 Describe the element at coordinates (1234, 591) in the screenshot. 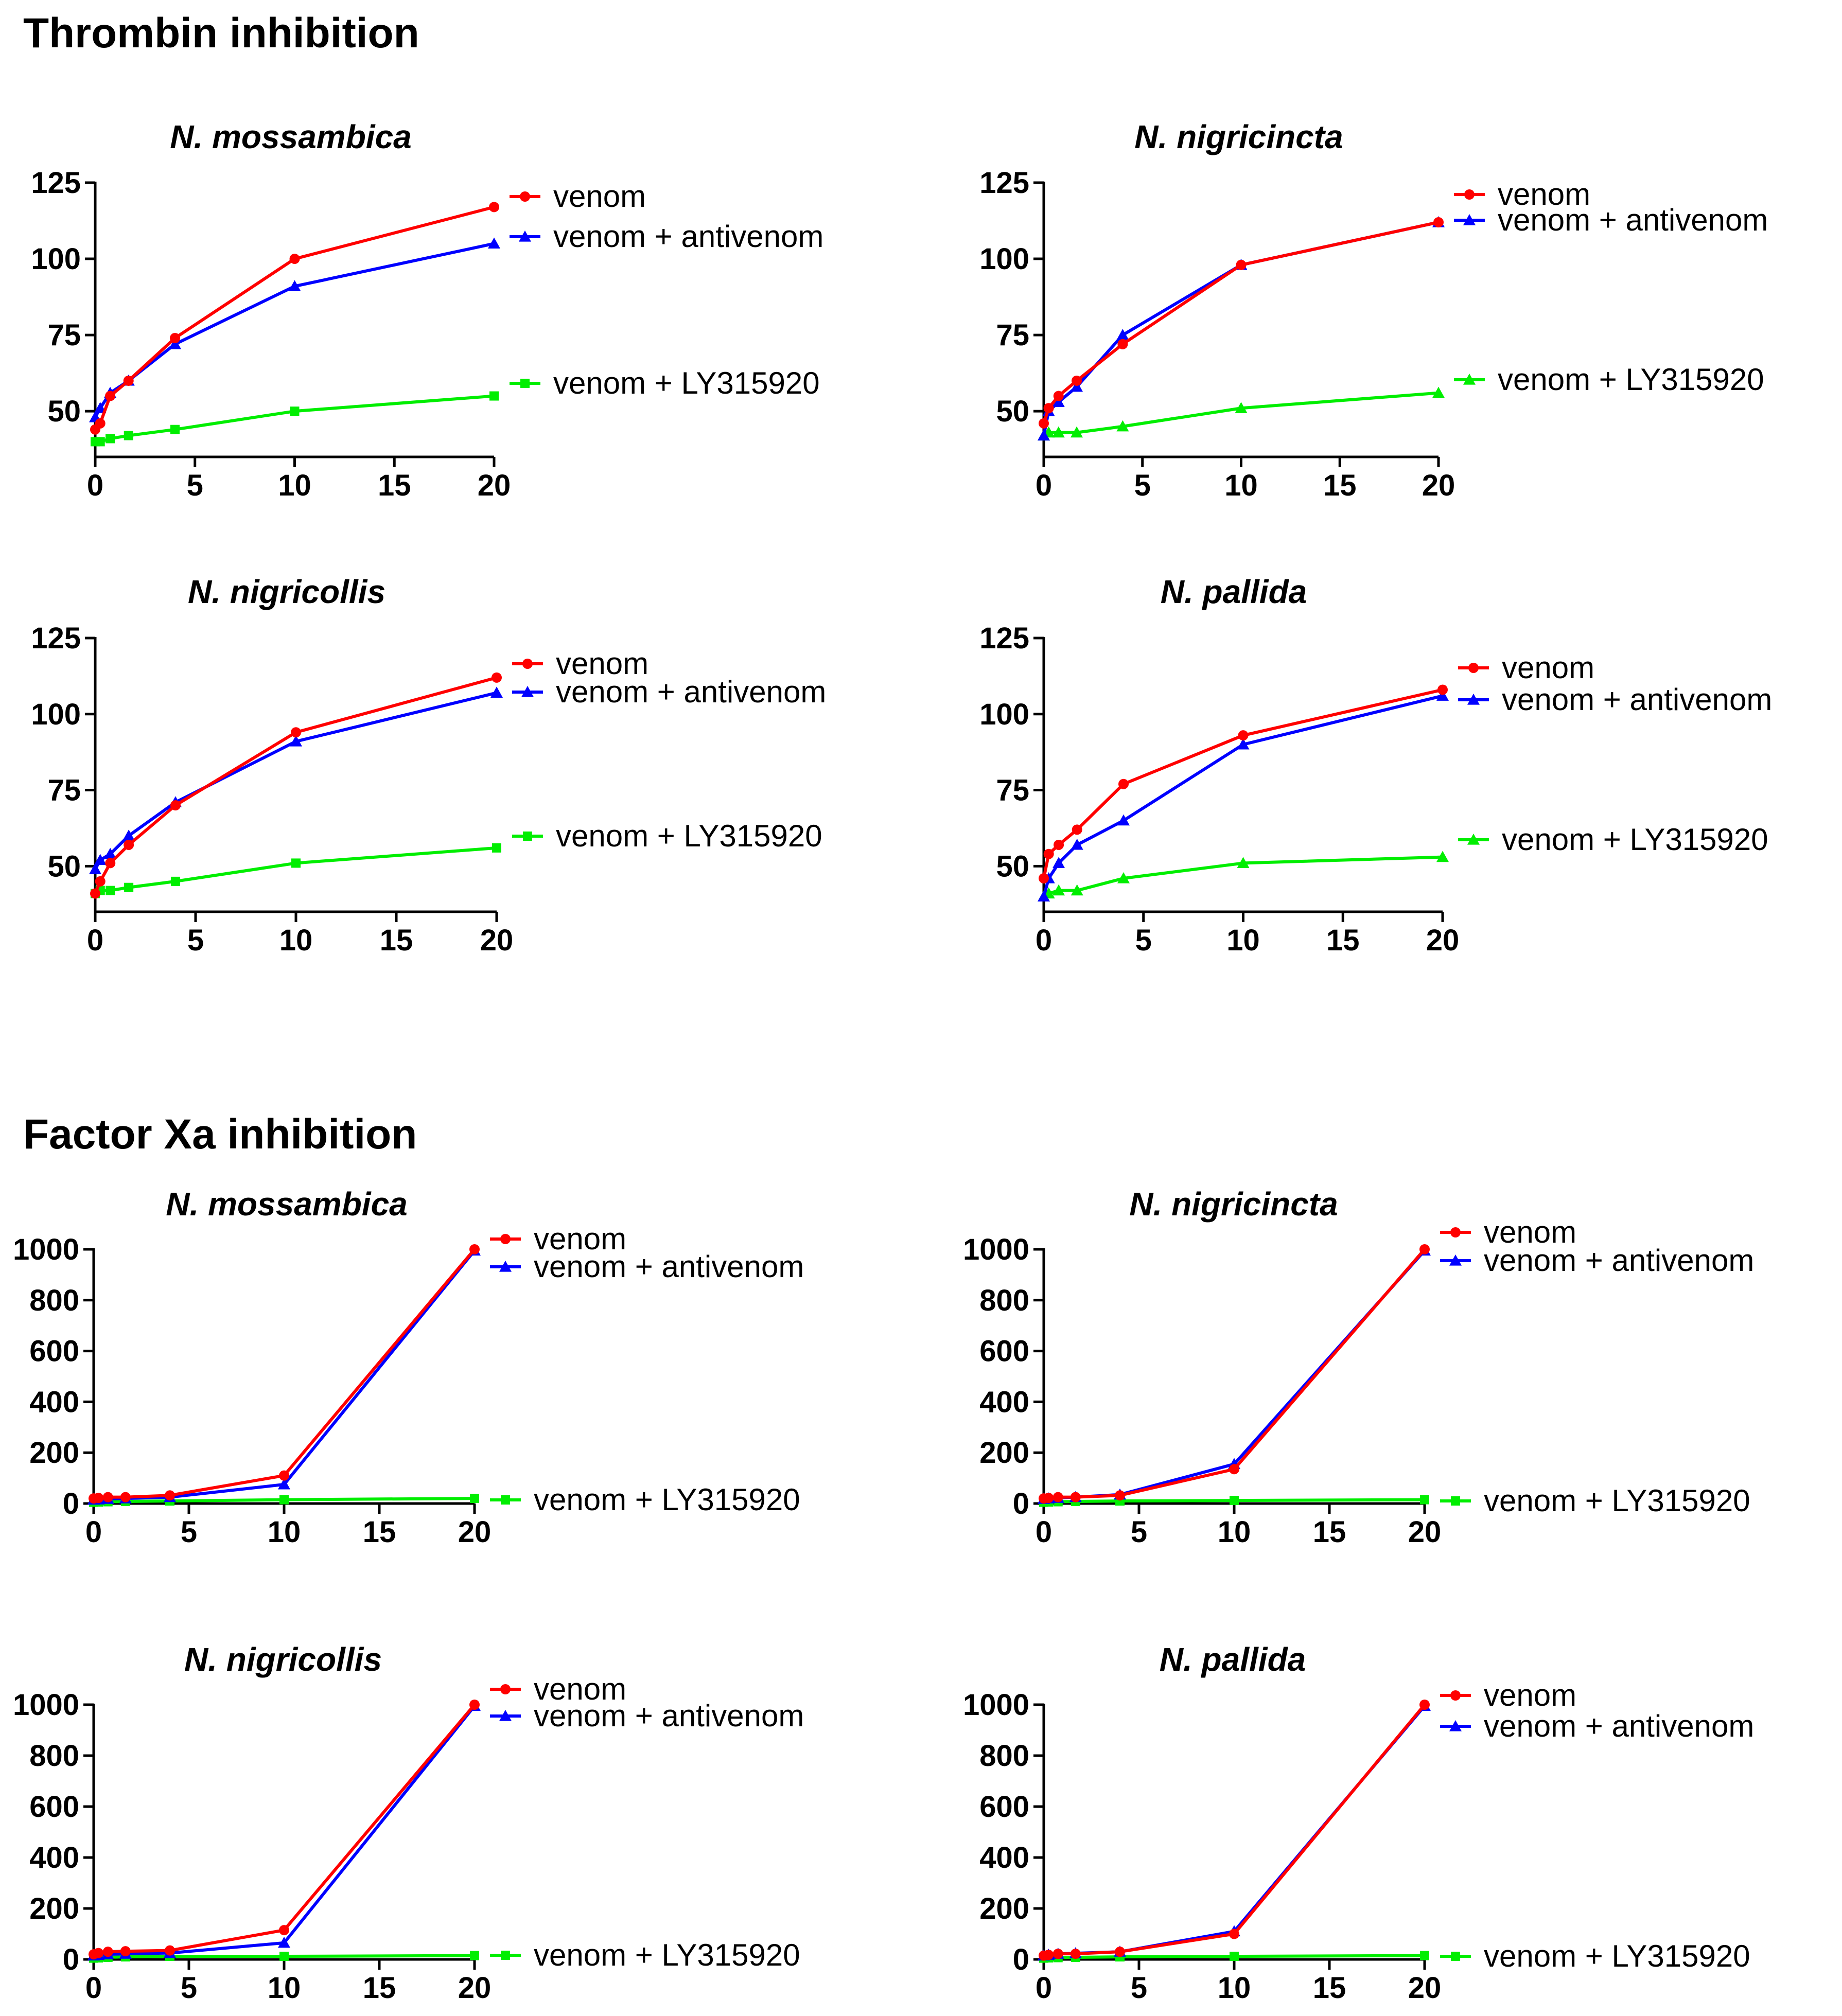

I see `panel-title-thrombin-pallida: N. pallida` at that location.